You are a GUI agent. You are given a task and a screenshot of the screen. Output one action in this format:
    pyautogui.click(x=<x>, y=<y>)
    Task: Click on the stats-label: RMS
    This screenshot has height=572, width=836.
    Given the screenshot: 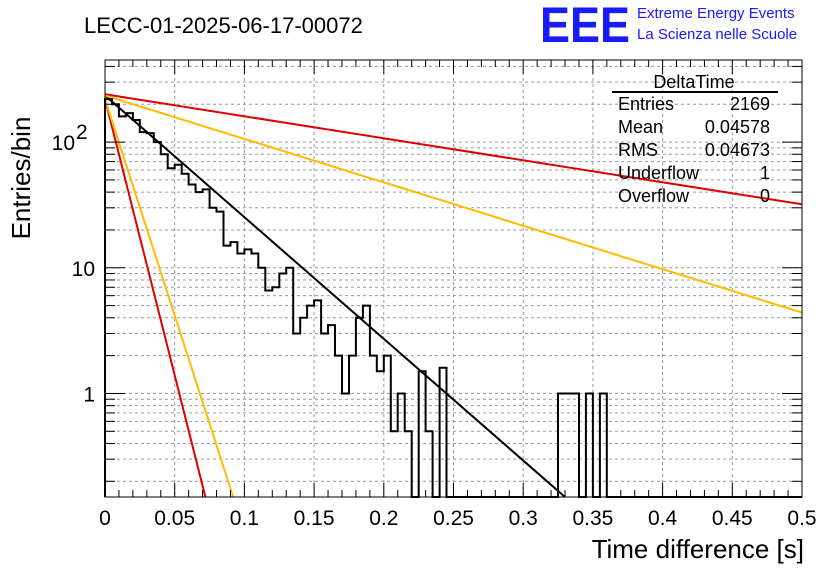 What is the action you would take?
    pyautogui.click(x=638, y=150)
    